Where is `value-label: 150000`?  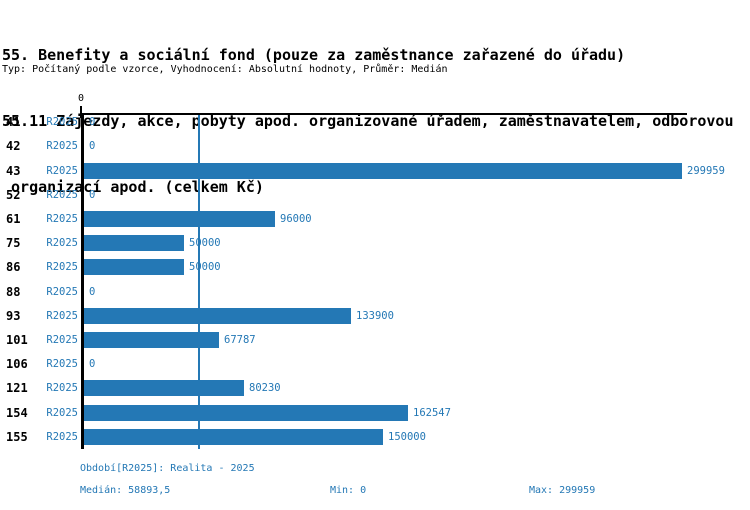
value-label: 150000 is located at coordinates (407, 436).